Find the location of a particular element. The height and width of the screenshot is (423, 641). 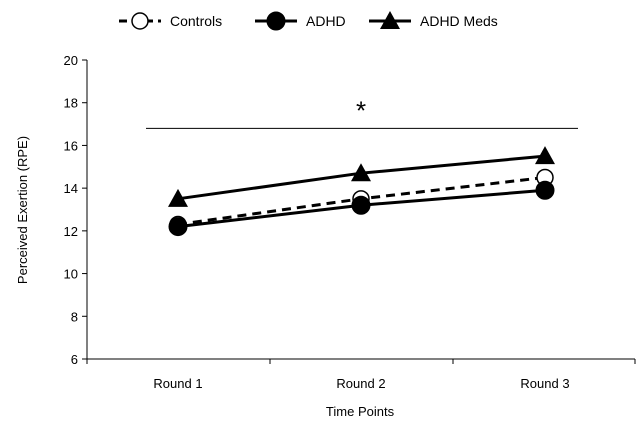

y-axis-title: Perceived Exertion (RPE) is located at coordinates (22, 210).